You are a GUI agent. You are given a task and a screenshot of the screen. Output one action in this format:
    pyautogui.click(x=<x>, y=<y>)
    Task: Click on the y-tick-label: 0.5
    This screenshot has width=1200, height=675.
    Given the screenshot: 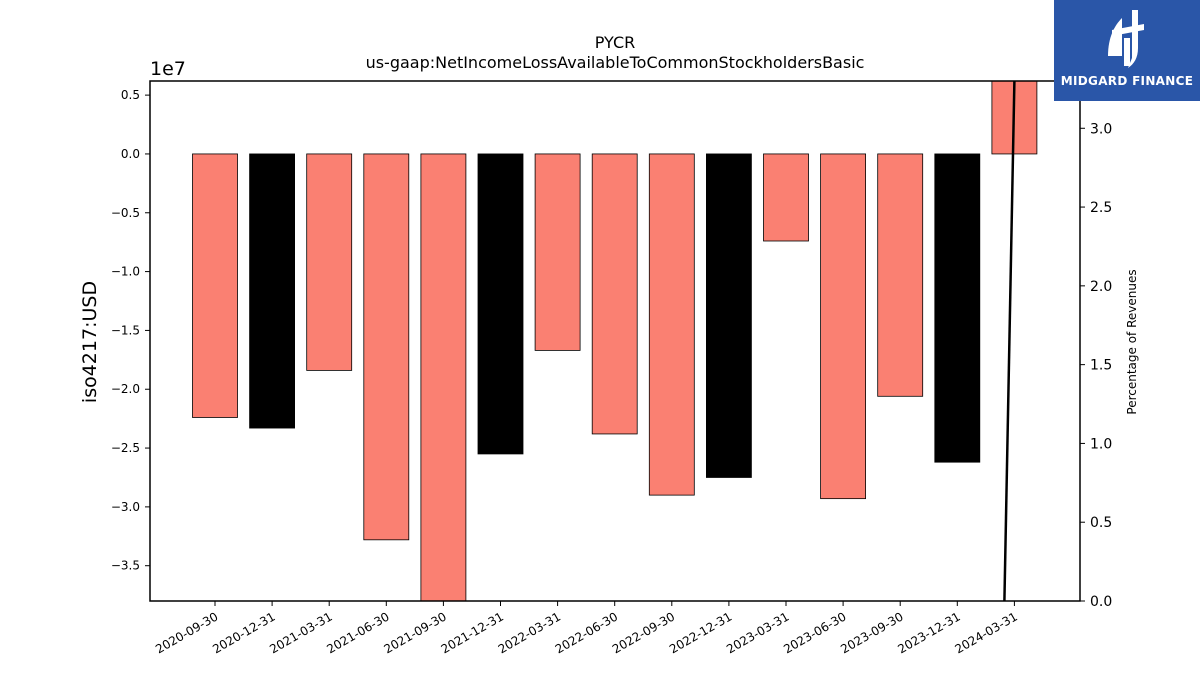 What is the action you would take?
    pyautogui.click(x=130, y=95)
    